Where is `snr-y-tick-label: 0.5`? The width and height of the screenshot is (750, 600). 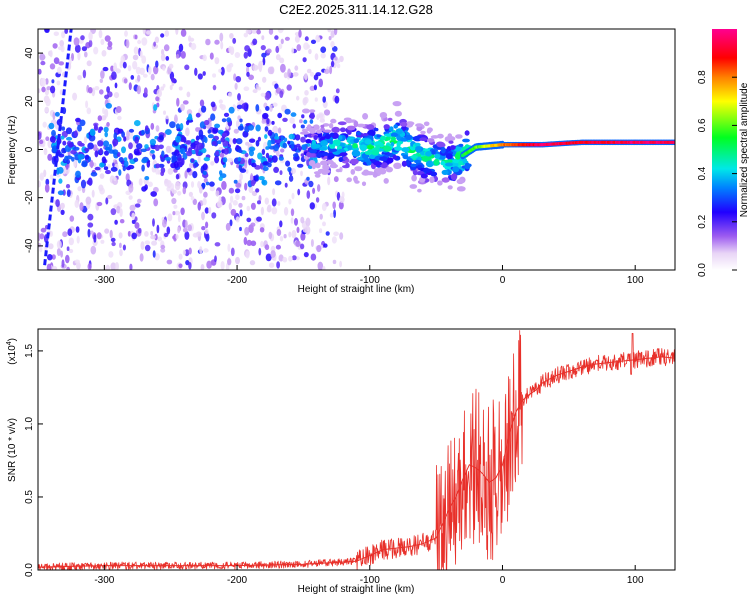
snr-y-tick-label: 0.5 is located at coordinates (29, 497).